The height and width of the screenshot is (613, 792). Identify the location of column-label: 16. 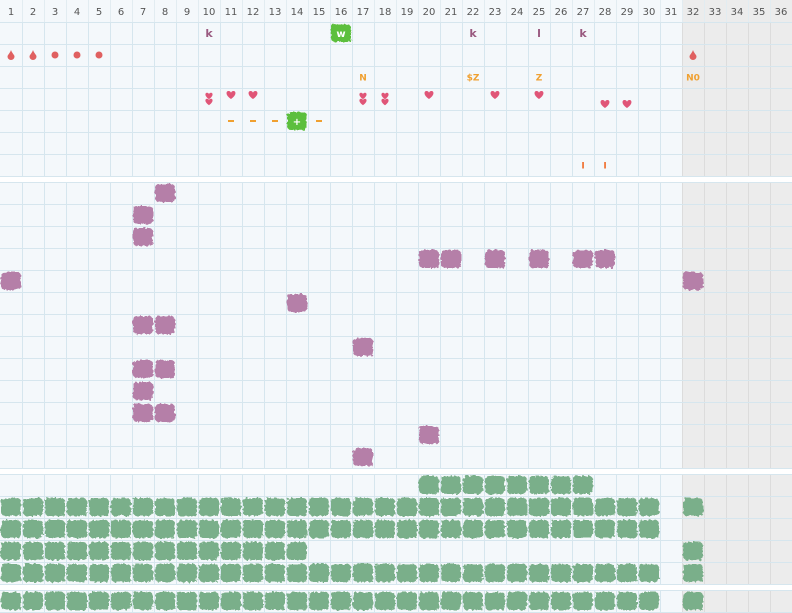
(341, 12).